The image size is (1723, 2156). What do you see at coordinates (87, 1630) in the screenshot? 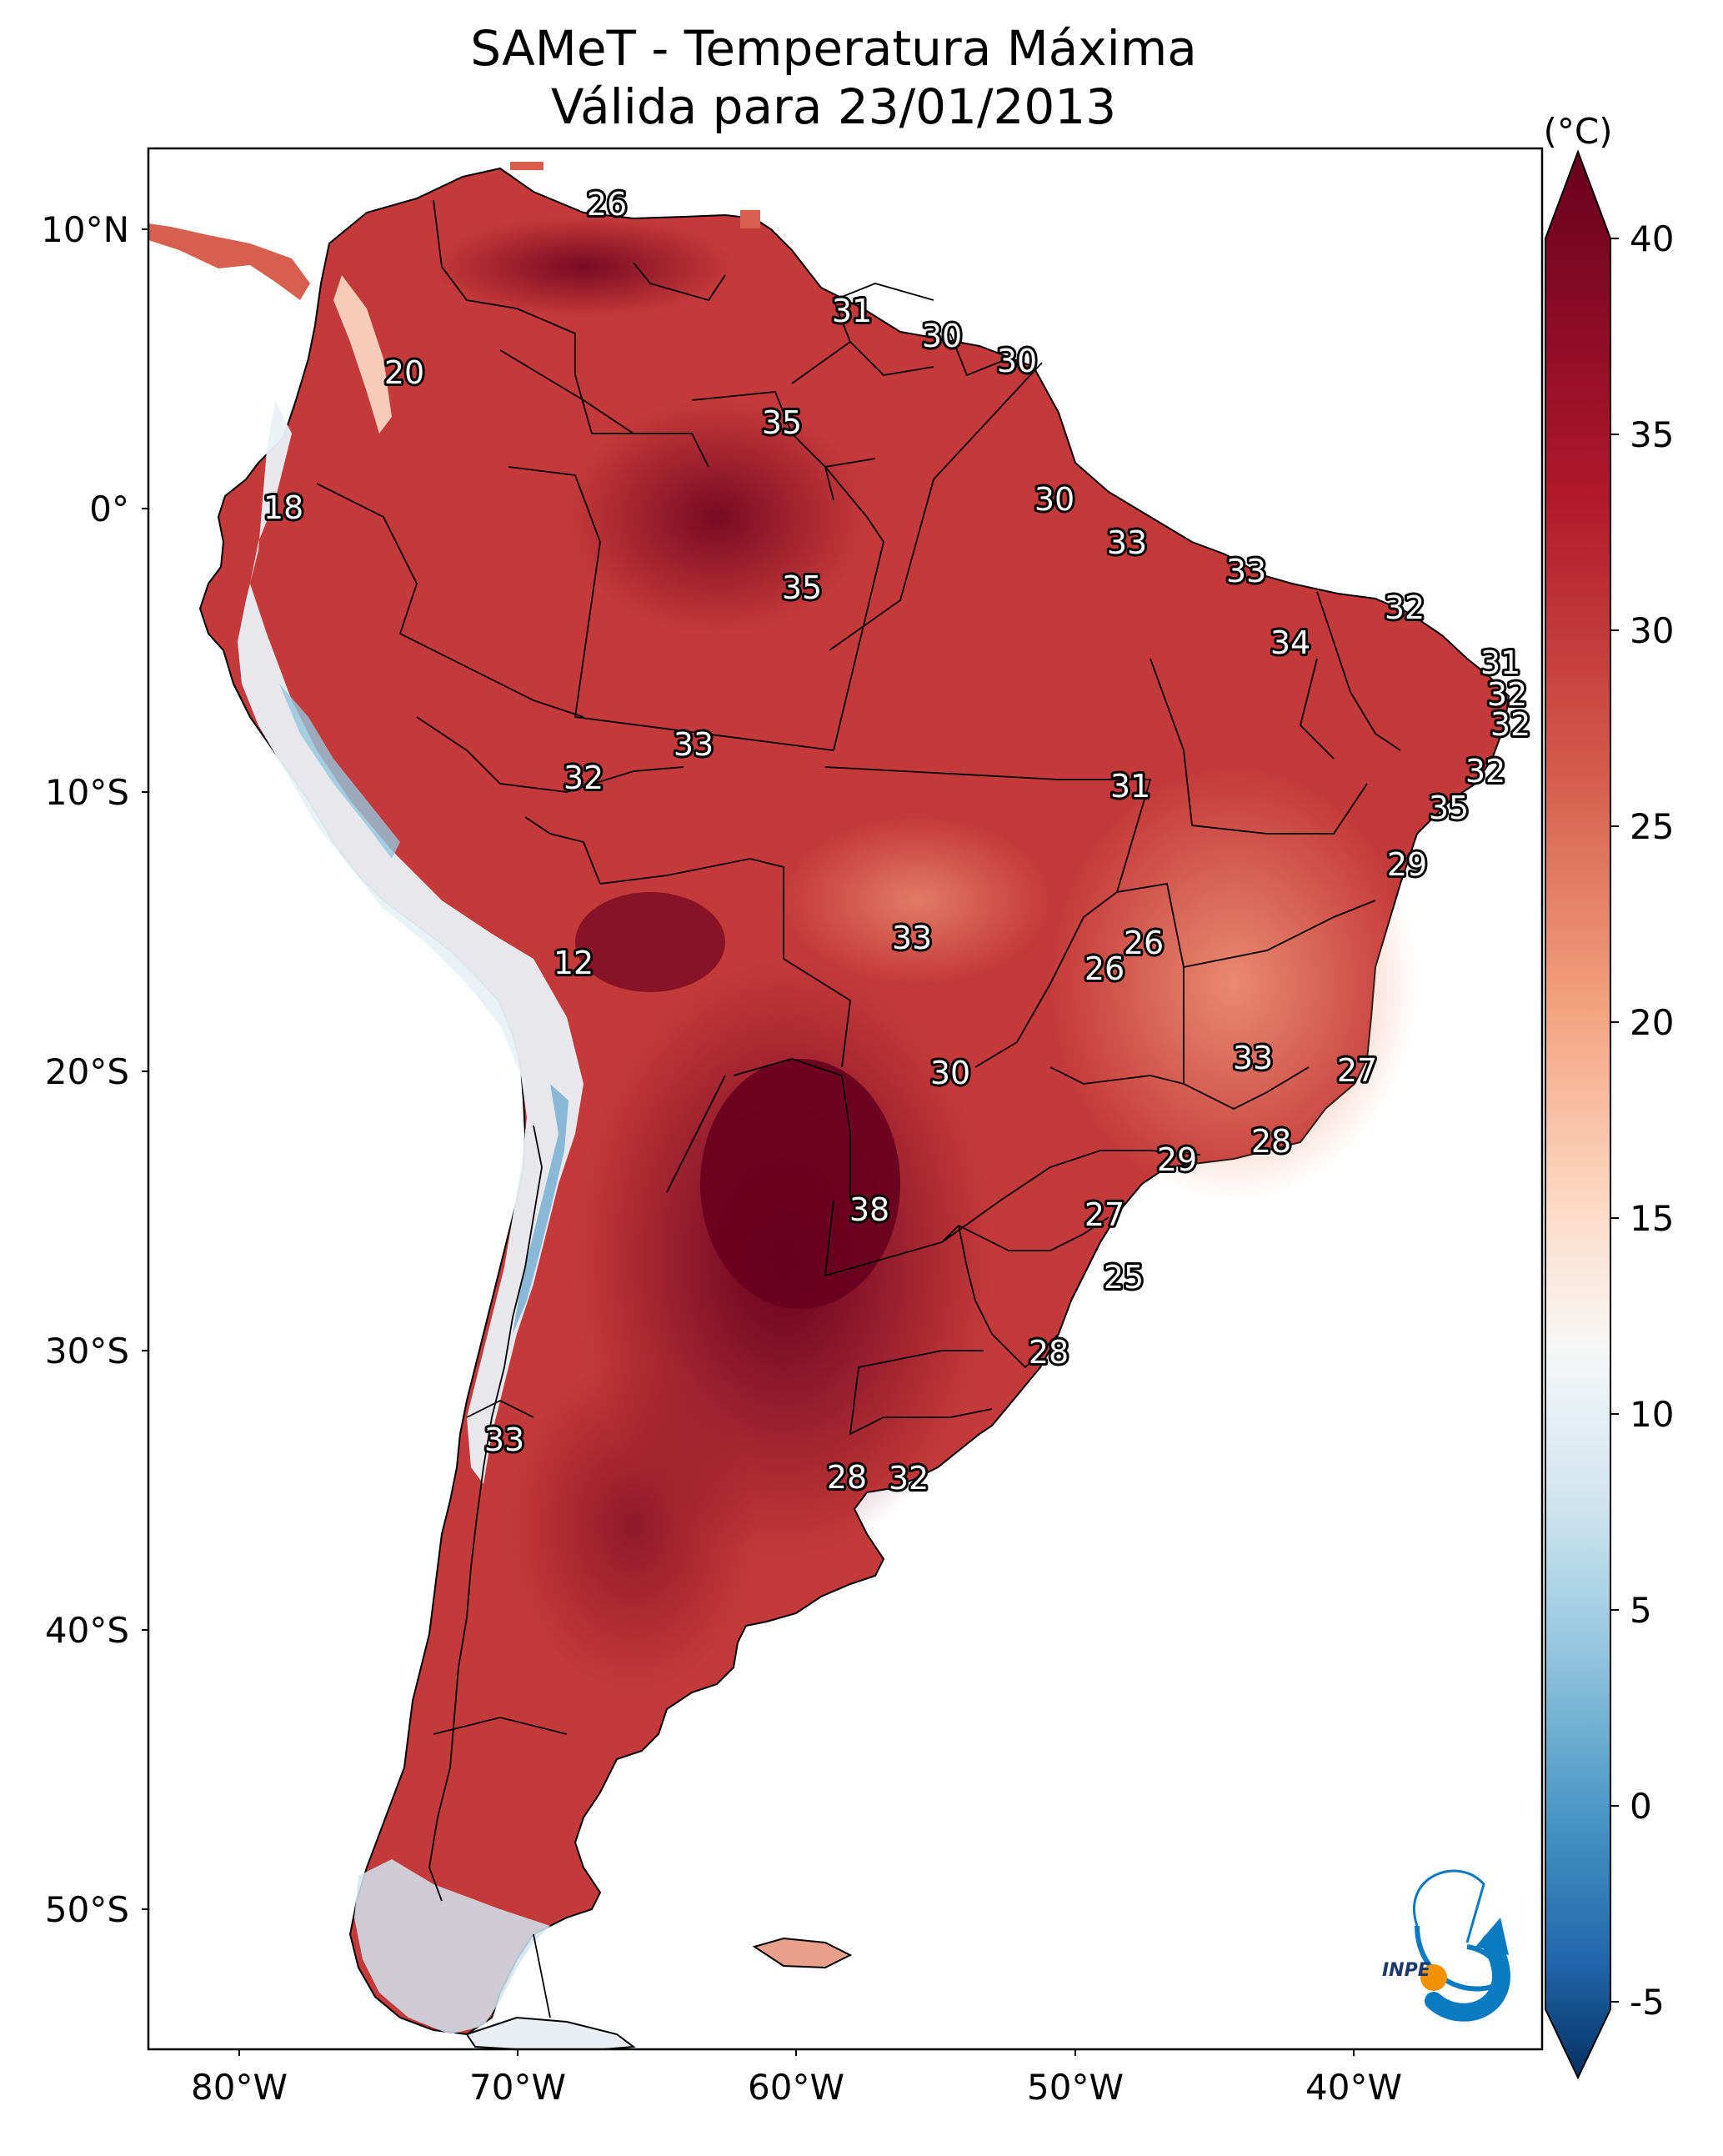
I see `lat-label-40s: 40°S` at bounding box center [87, 1630].